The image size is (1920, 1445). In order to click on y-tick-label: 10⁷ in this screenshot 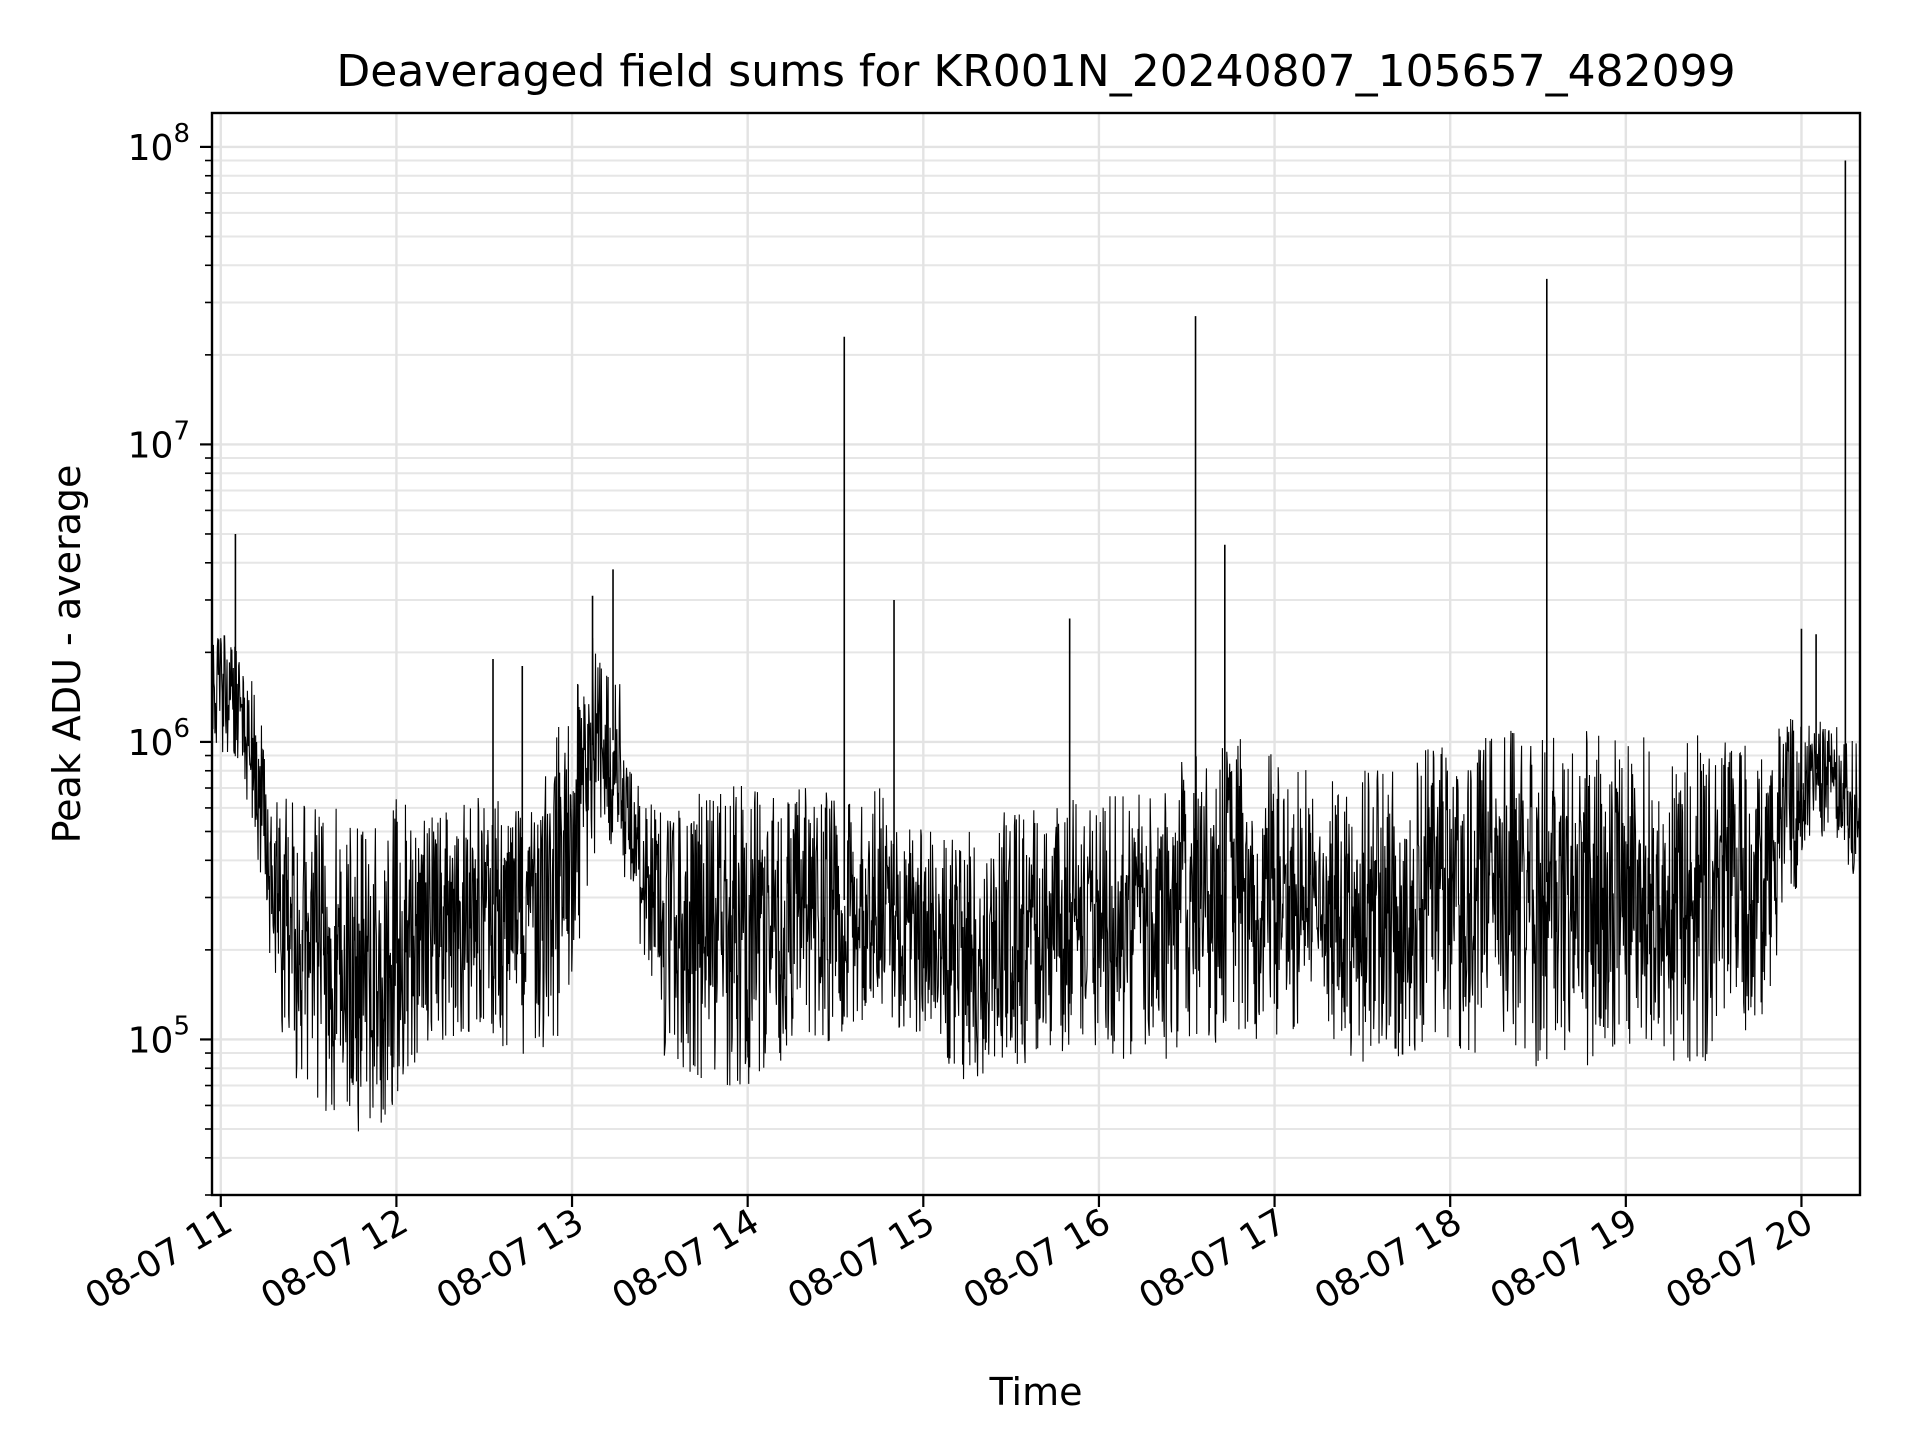, I will do `click(159, 441)`.